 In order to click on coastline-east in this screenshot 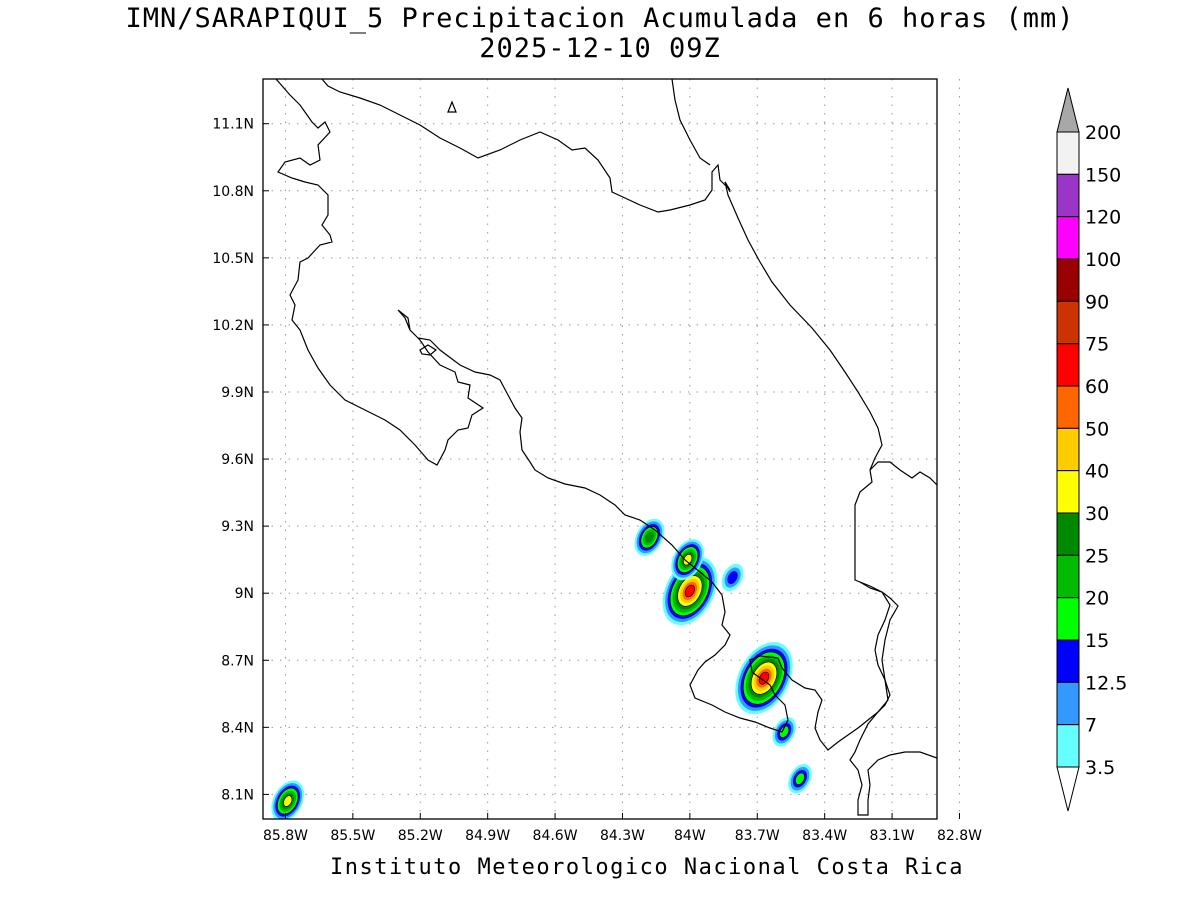, I will do `click(903, 473)`.